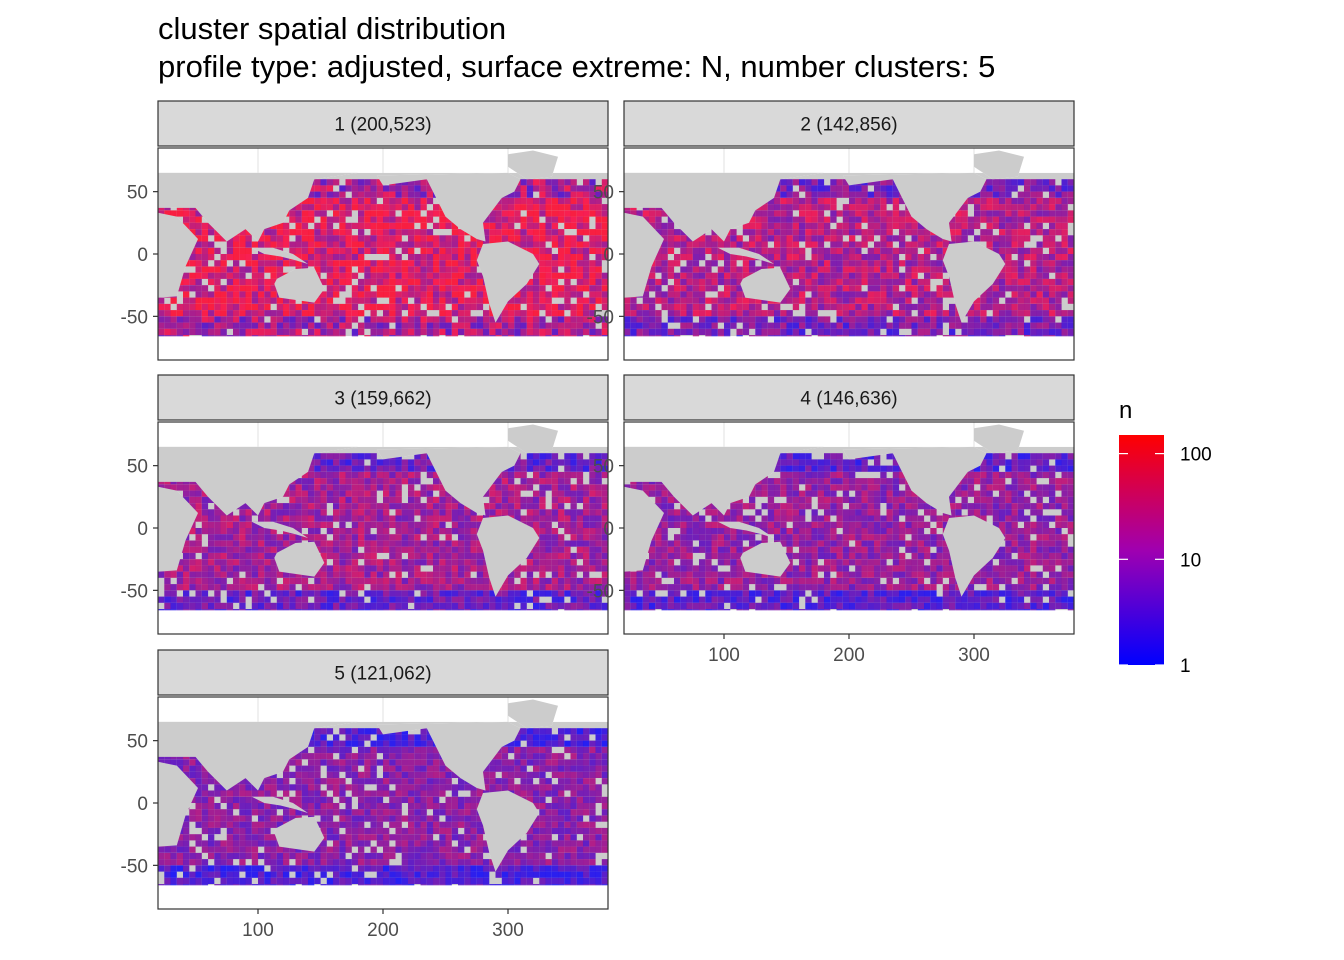 The image size is (1344, 960). I want to click on facet-strip-label: 3 (159,662), so click(382, 399).